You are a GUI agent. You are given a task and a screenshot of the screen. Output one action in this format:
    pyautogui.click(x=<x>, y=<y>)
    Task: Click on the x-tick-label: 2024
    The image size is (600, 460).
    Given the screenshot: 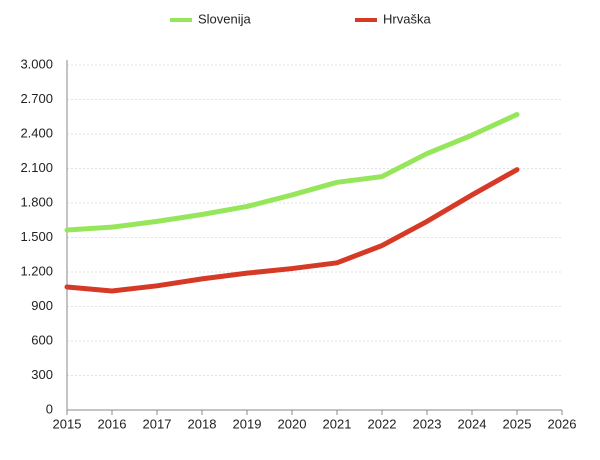 What is the action you would take?
    pyautogui.click(x=472, y=423)
    